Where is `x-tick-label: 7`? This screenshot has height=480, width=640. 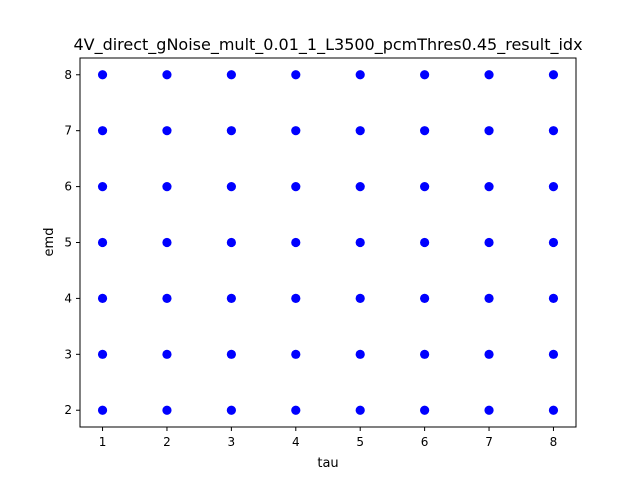
x-tick-label: 7 is located at coordinates (489, 442).